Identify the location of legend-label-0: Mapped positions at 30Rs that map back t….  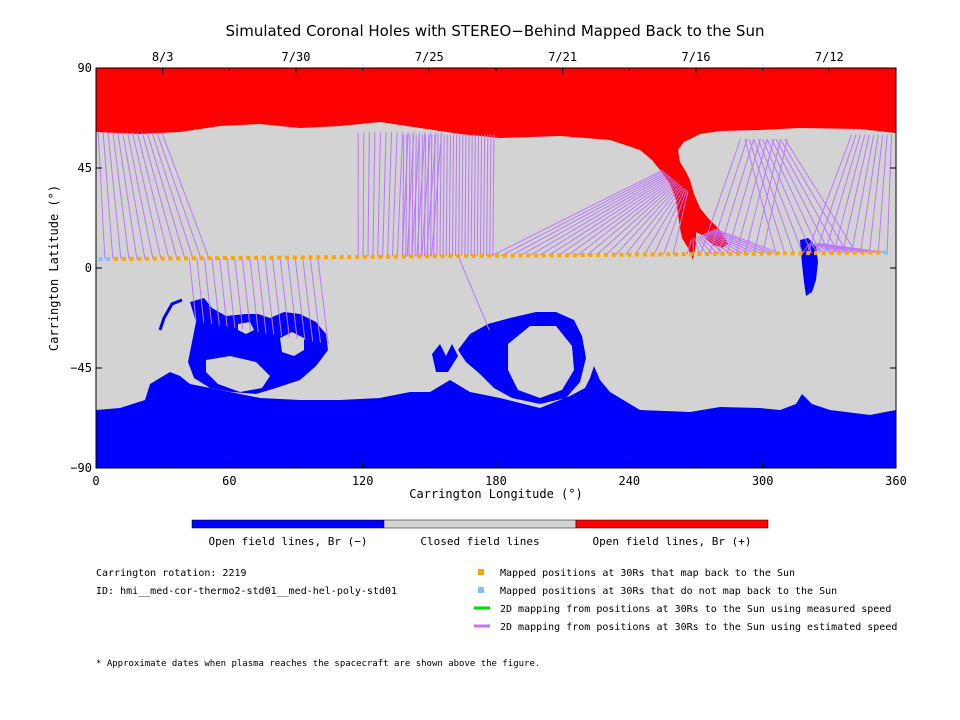
(647, 573).